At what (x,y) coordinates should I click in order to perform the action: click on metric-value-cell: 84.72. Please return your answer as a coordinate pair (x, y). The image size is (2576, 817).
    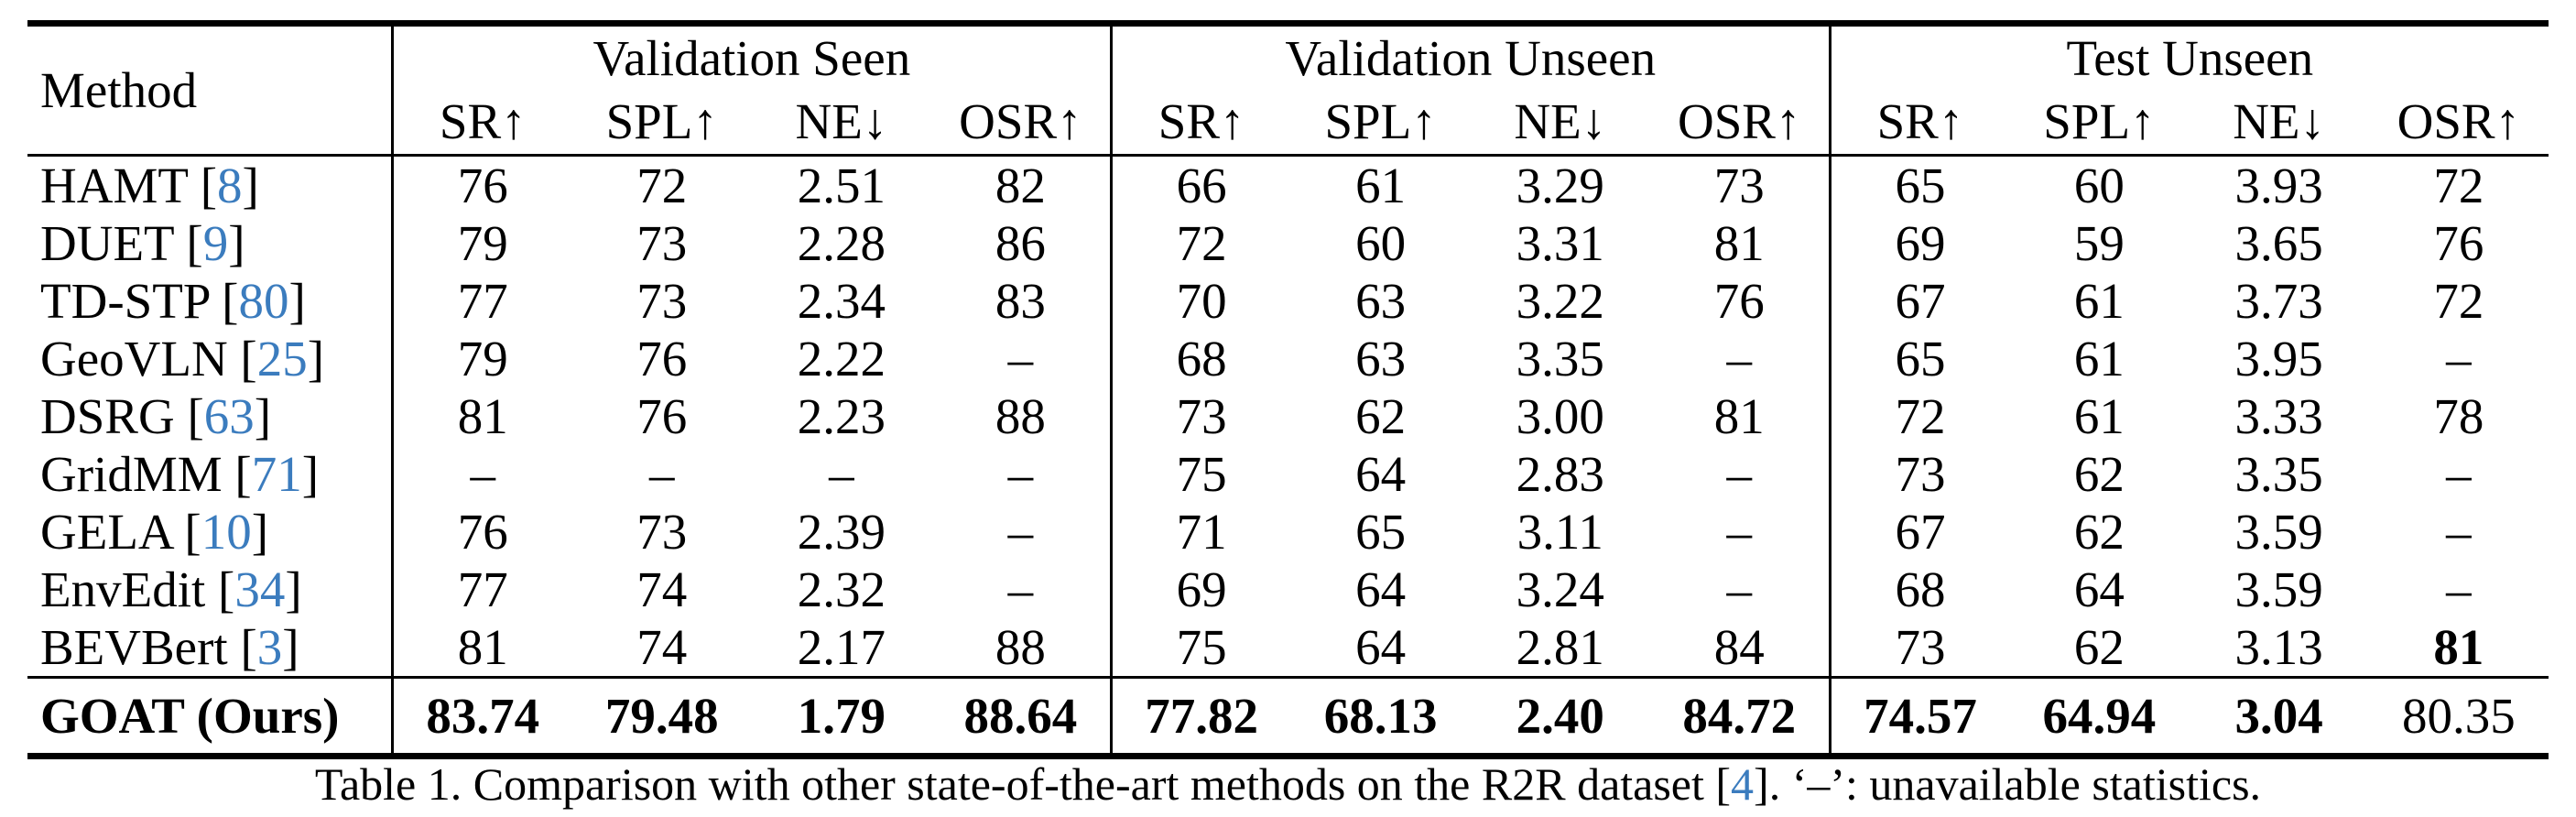
    Looking at the image, I should click on (1740, 717).